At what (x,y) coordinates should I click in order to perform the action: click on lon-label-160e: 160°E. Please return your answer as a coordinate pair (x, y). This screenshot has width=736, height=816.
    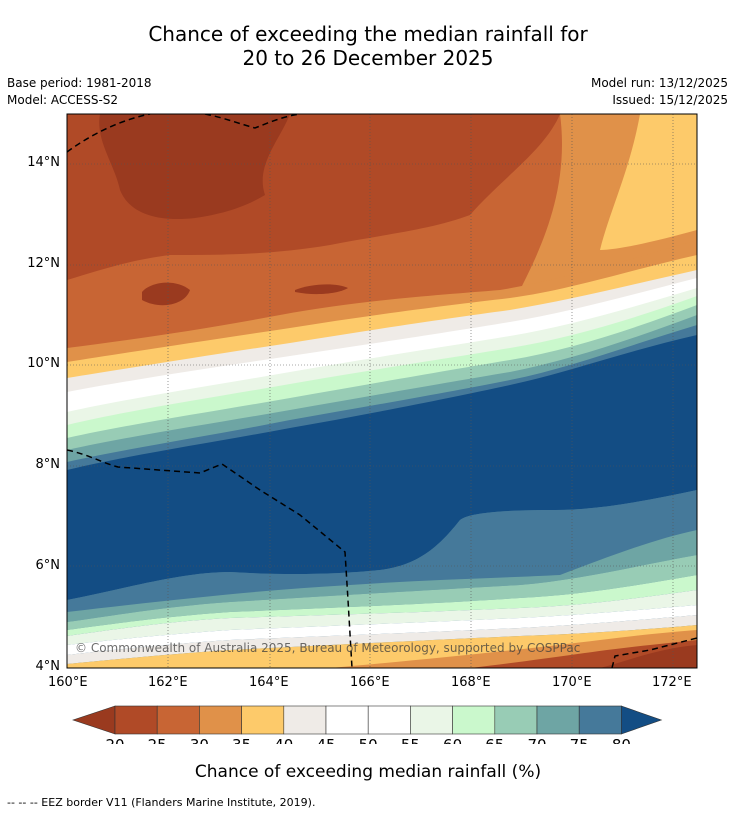
    Looking at the image, I should click on (68, 682).